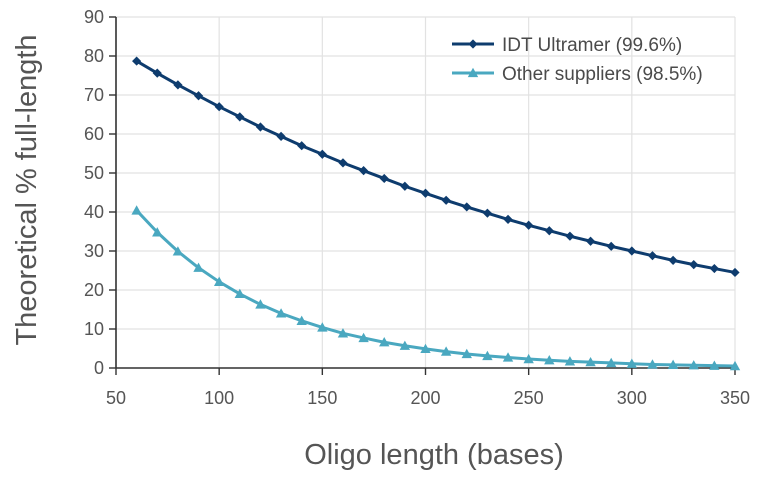 The width and height of the screenshot is (772, 484). I want to click on y-tick-label: 50, so click(94, 173).